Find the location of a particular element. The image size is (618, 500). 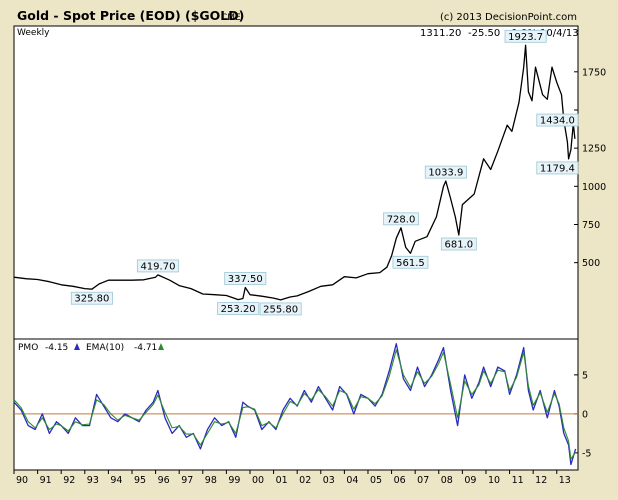

x-tick-label: 03 is located at coordinates (329, 480).